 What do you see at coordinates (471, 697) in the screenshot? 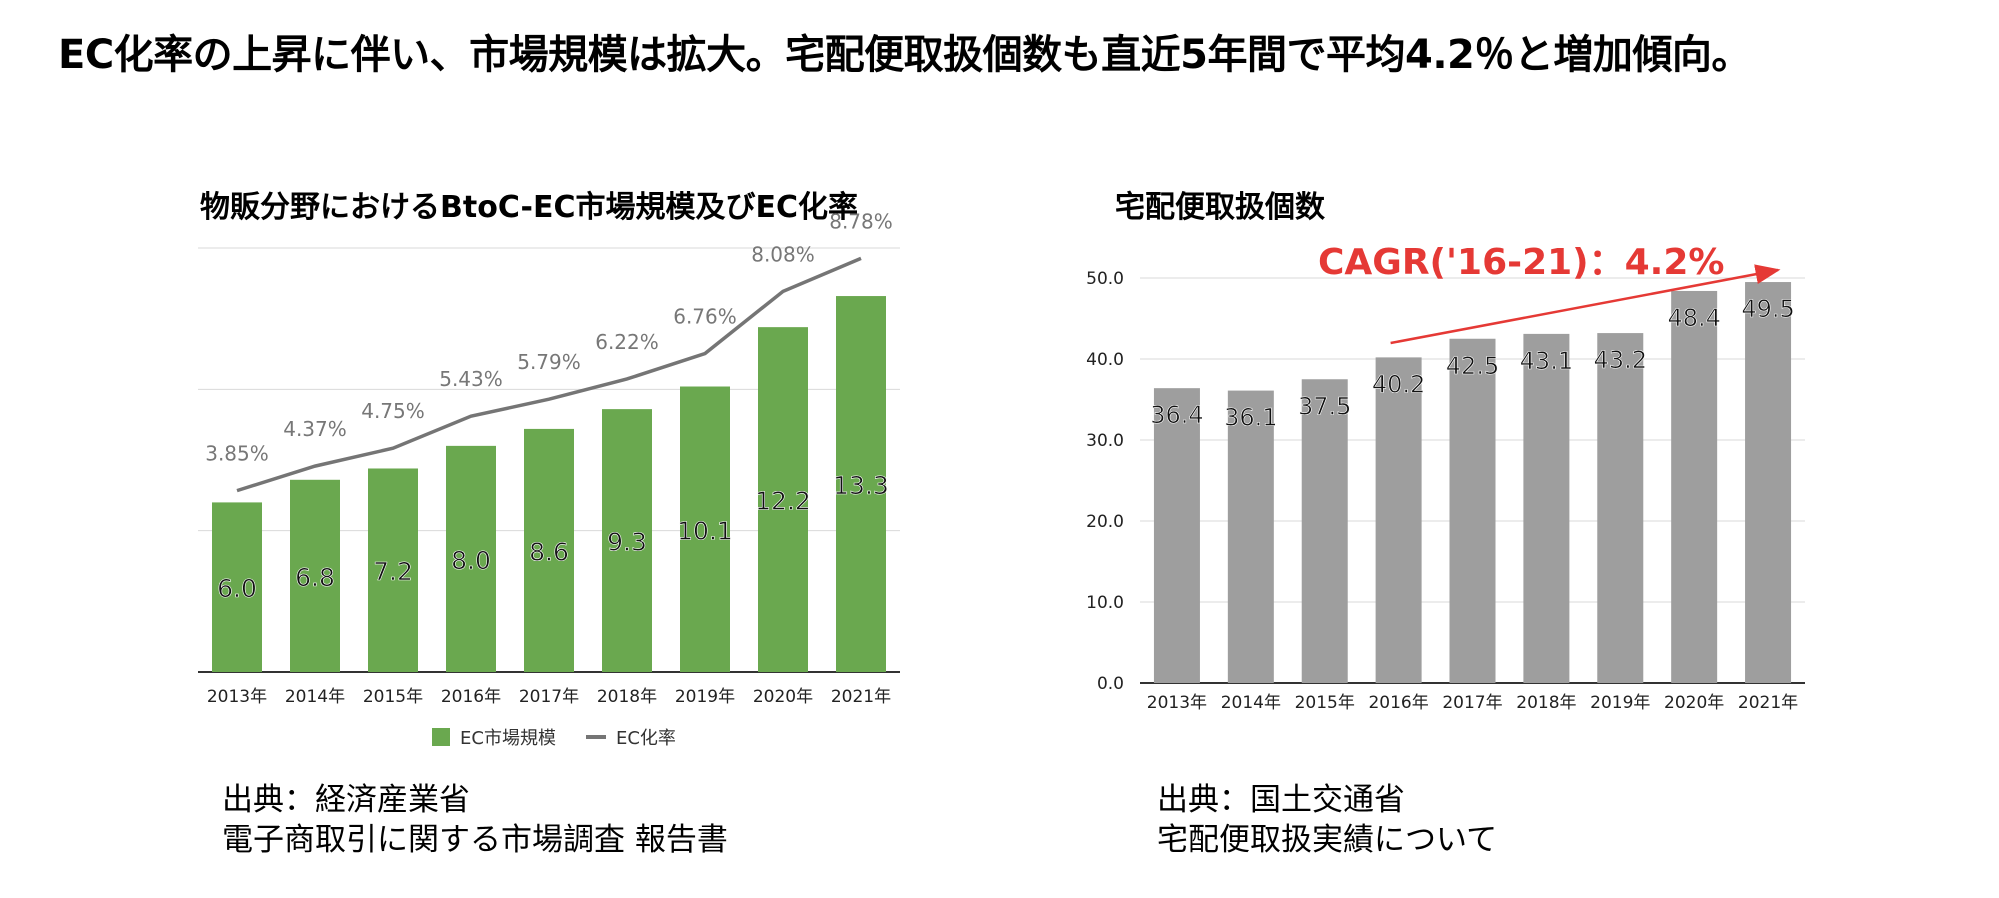
I see `ec-x-tick-label: 2016年` at bounding box center [471, 697].